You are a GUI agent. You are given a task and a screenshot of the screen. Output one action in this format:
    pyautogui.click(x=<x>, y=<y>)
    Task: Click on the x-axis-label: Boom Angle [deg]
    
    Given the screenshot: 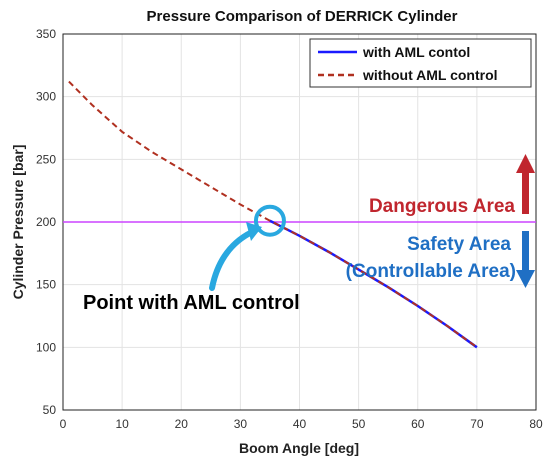 What is the action you would take?
    pyautogui.click(x=299, y=448)
    